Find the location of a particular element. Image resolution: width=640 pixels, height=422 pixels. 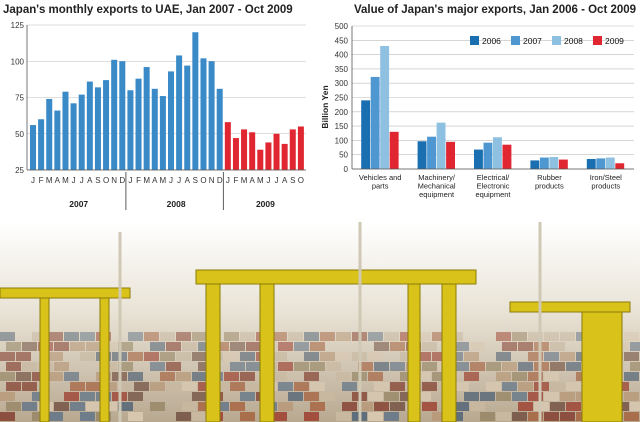

legend-swatch-2008 is located at coordinates (556, 40).